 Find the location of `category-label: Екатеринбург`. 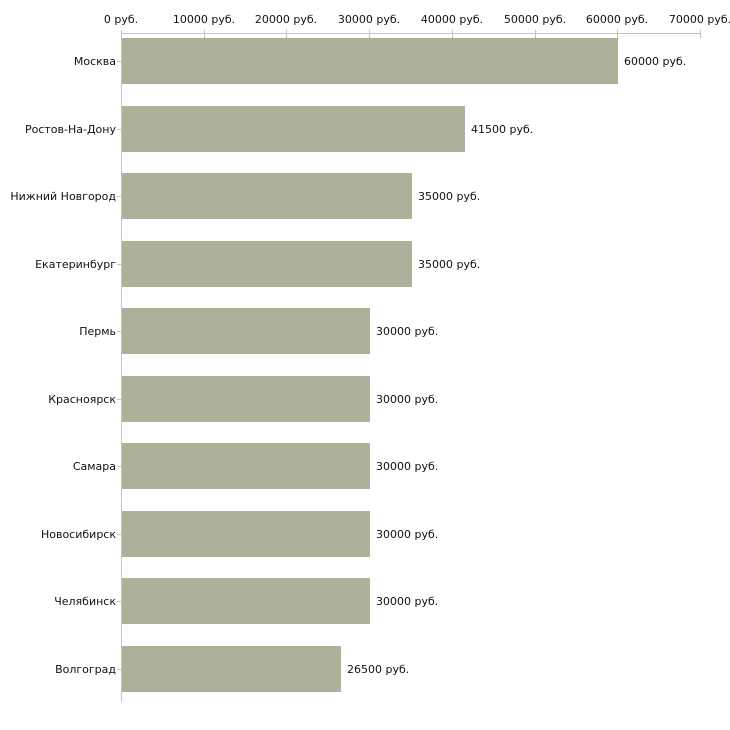

category-label: Екатеринбург is located at coordinates (75, 264).